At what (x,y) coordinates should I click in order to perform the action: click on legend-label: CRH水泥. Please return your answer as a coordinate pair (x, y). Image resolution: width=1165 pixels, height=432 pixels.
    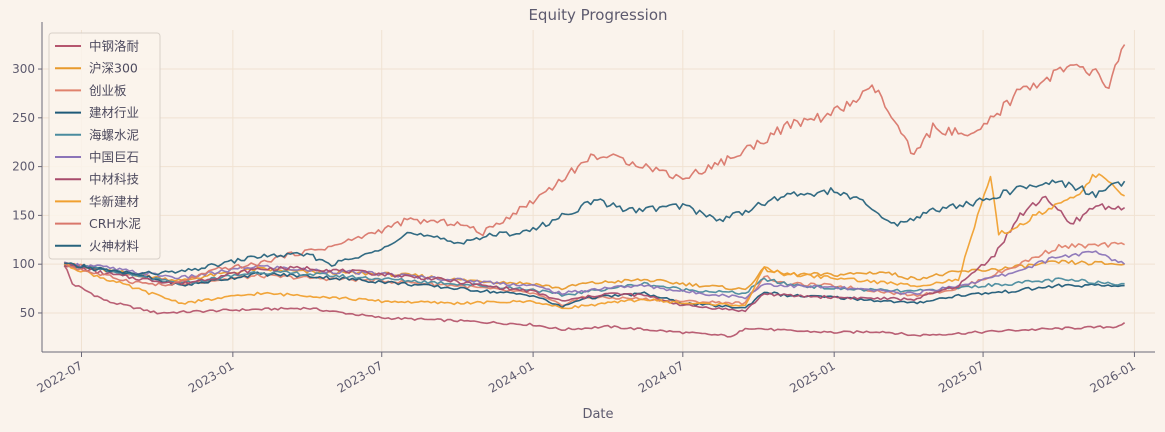
    Looking at the image, I should click on (115, 223).